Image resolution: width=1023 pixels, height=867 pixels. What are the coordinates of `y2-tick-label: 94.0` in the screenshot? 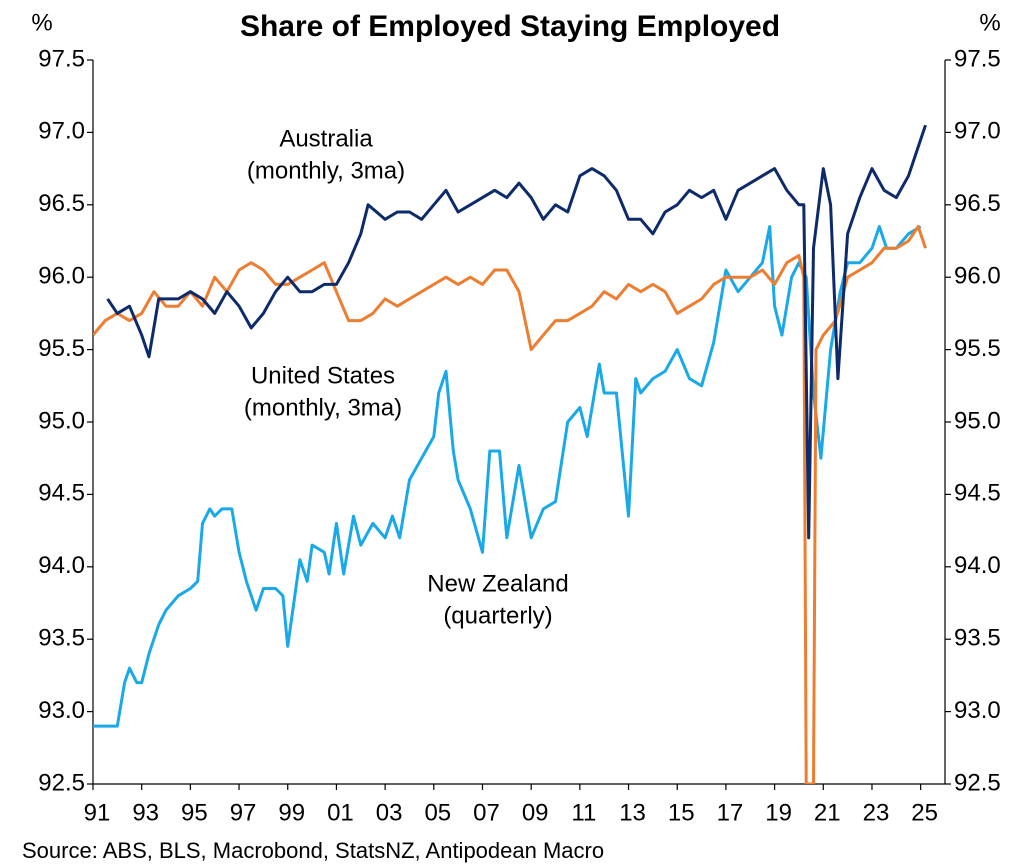 It's located at (977, 565).